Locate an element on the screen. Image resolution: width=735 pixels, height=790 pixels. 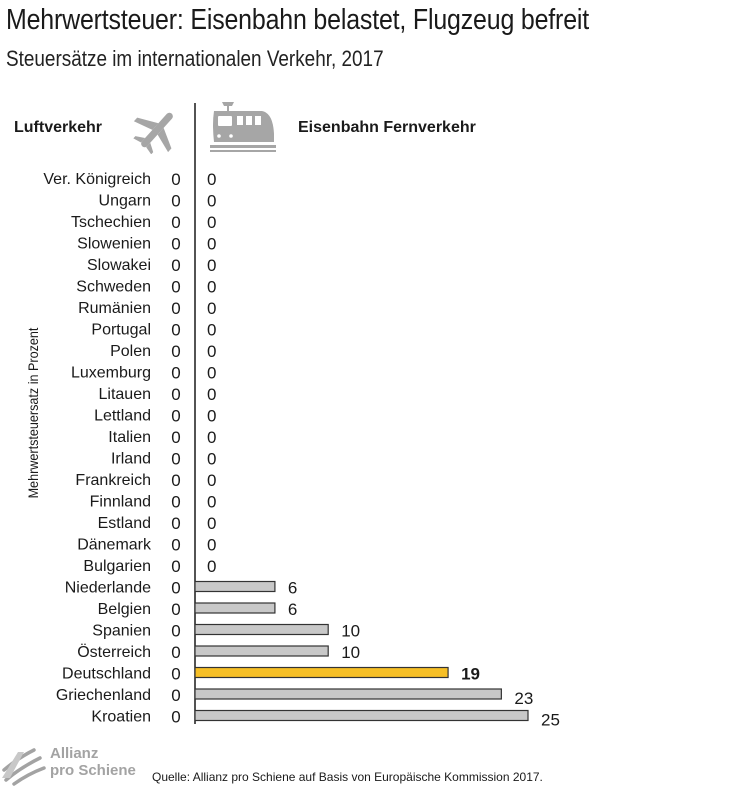
category-label: Rumänien is located at coordinates (114, 308).